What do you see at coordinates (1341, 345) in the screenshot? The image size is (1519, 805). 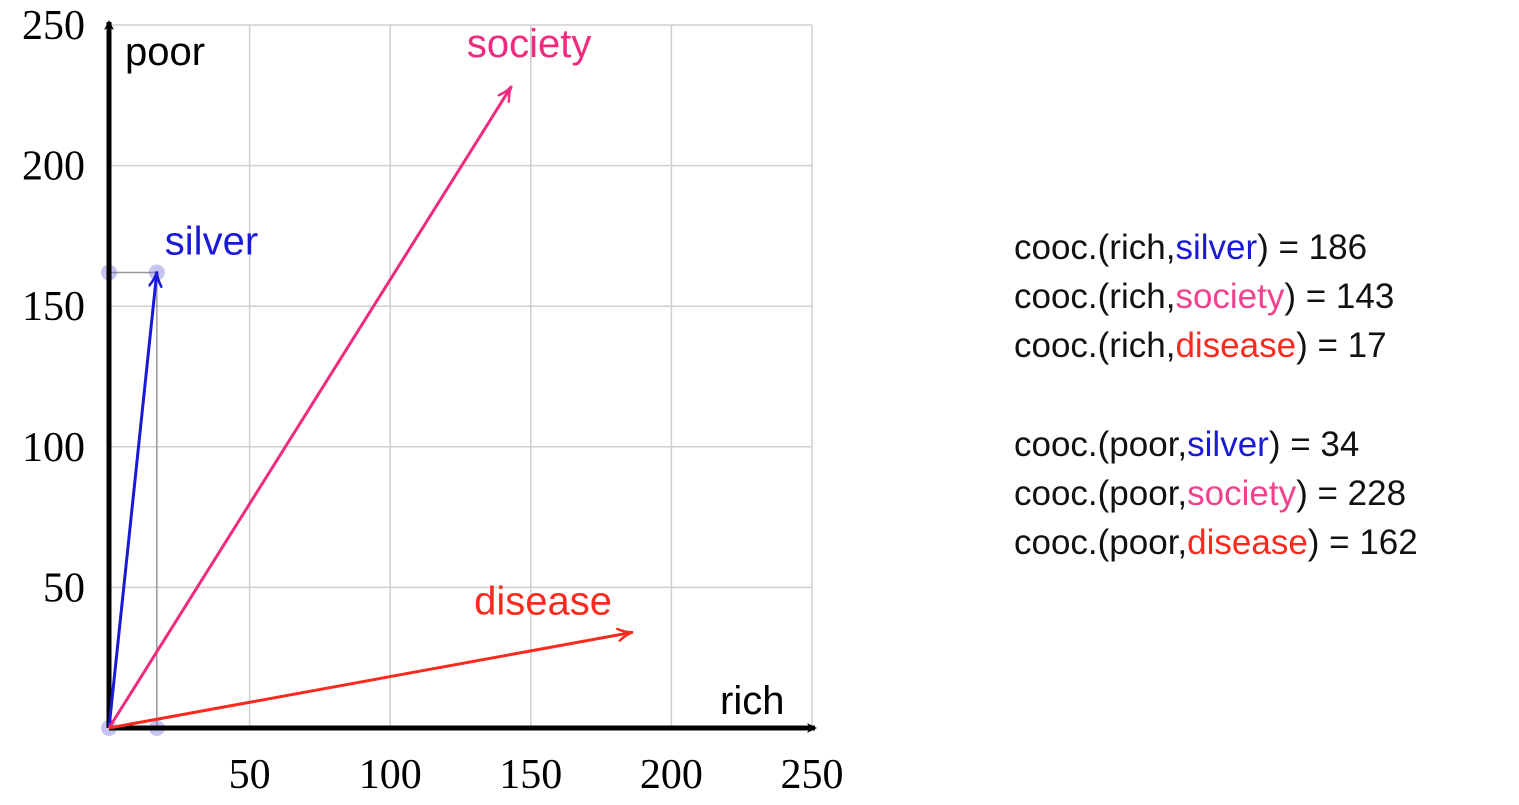 I see `cooc-value: ) = 17` at bounding box center [1341, 345].